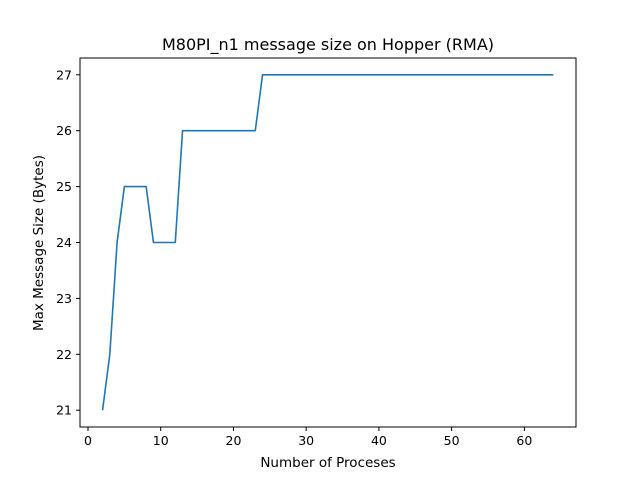 This screenshot has width=640, height=480. What do you see at coordinates (64, 354) in the screenshot?
I see `y-tick-label: 22` at bounding box center [64, 354].